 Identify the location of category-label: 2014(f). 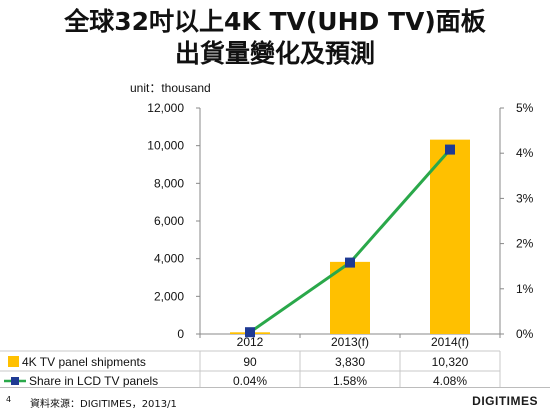
(450, 342).